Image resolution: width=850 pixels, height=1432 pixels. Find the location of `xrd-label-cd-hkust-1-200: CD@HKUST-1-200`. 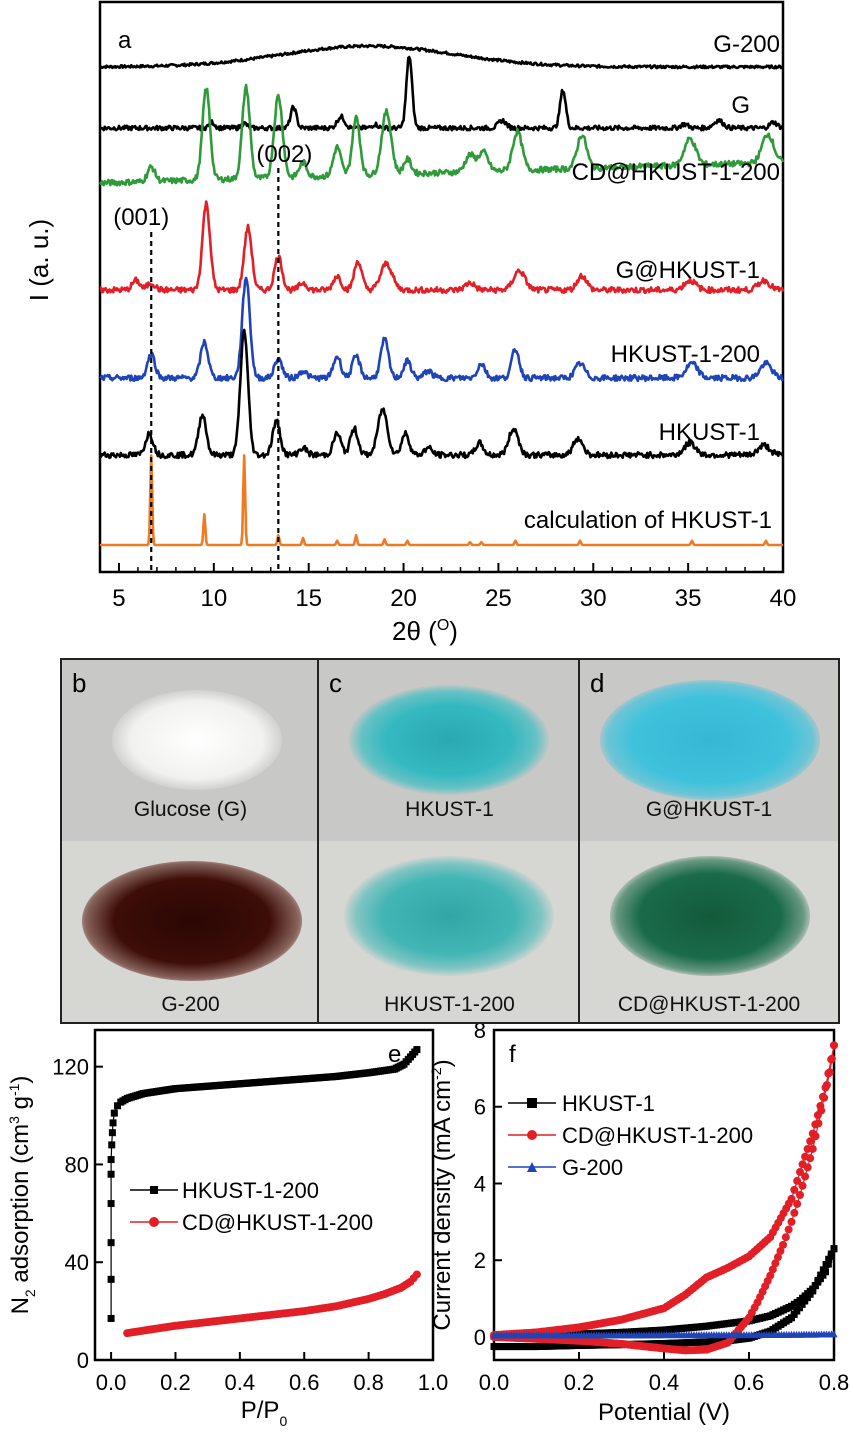

xrd-label-cd-hkust-1-200: CD@HKUST-1-200 is located at coordinates (676, 172).